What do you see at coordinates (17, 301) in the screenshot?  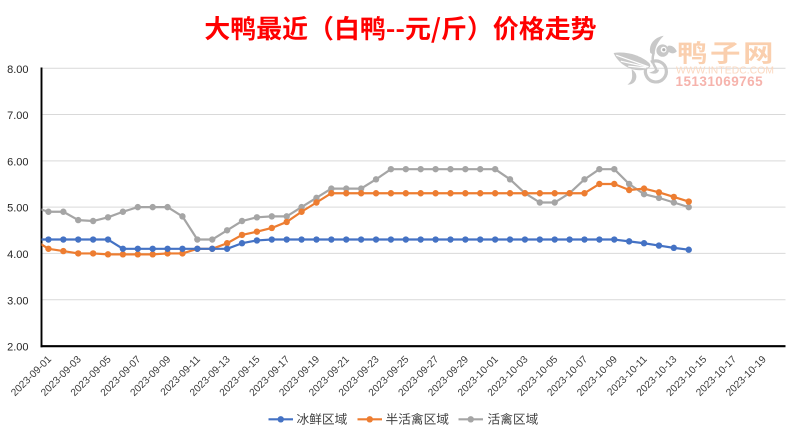 I see `svg-text: 3.00` at bounding box center [17, 301].